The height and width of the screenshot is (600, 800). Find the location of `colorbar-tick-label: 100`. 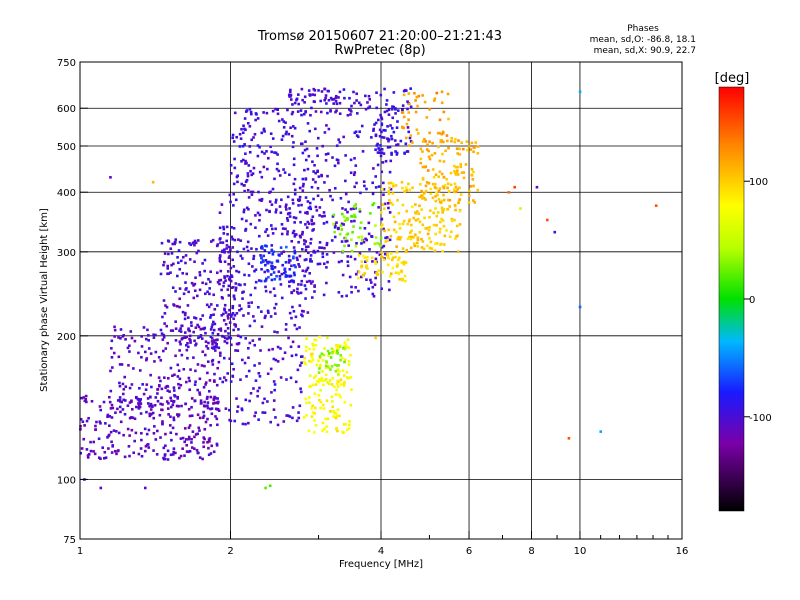

colorbar-tick-label: 100 is located at coordinates (758, 182).